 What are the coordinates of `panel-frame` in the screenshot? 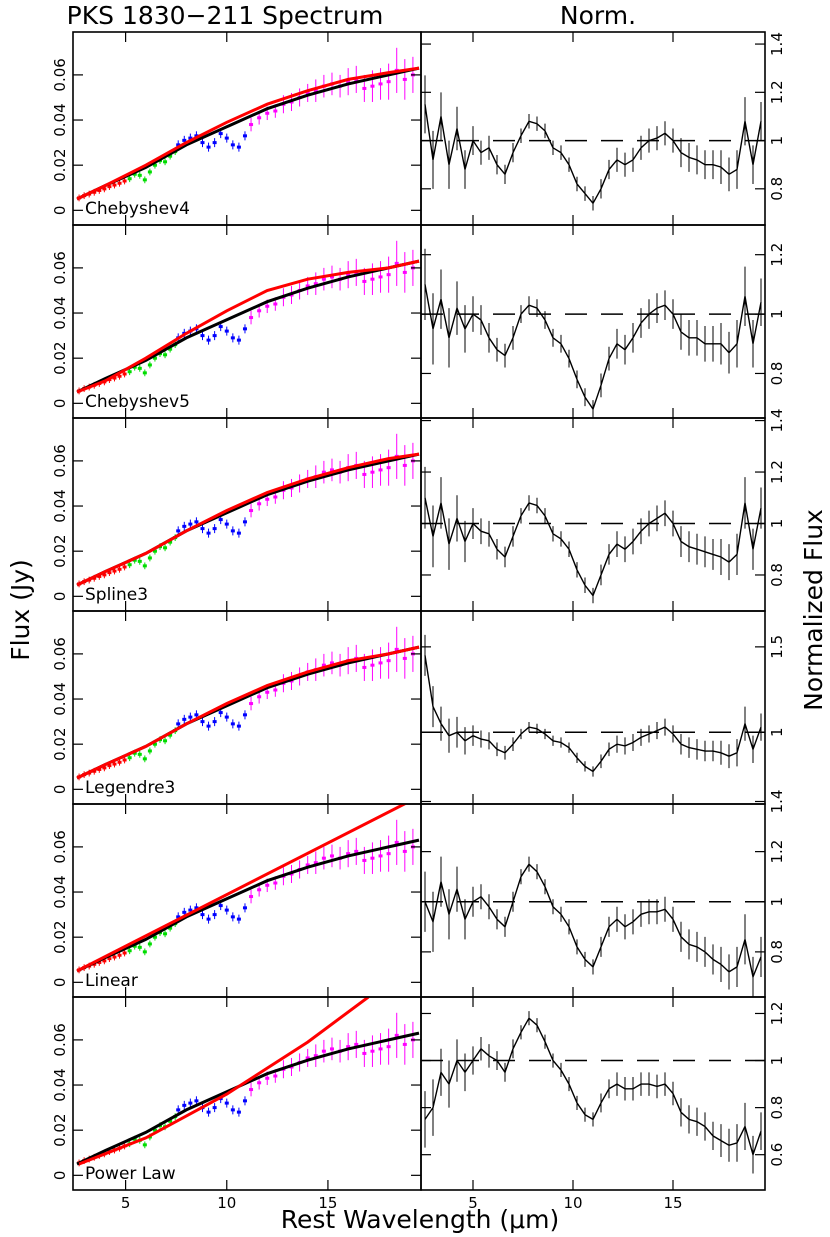 It's located at (593, 1093).